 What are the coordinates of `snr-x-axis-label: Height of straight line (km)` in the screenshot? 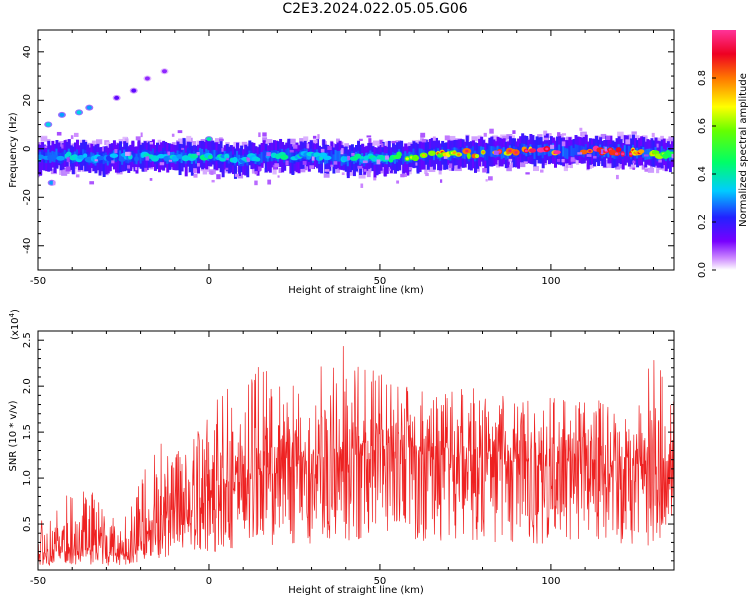 It's located at (356, 590).